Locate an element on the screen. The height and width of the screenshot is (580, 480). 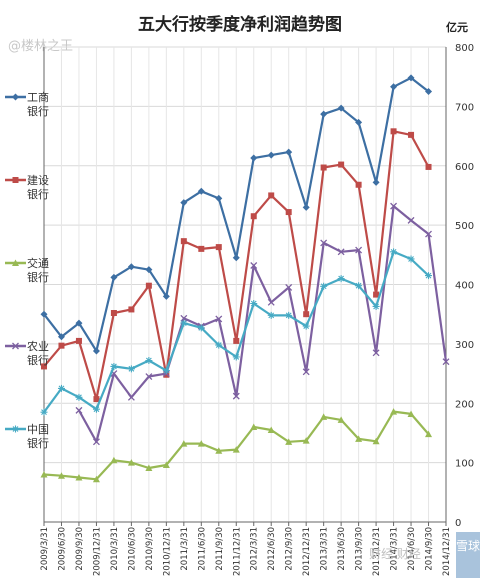
watermark-bottom: 财经 财经 is located at coordinates (395, 554).